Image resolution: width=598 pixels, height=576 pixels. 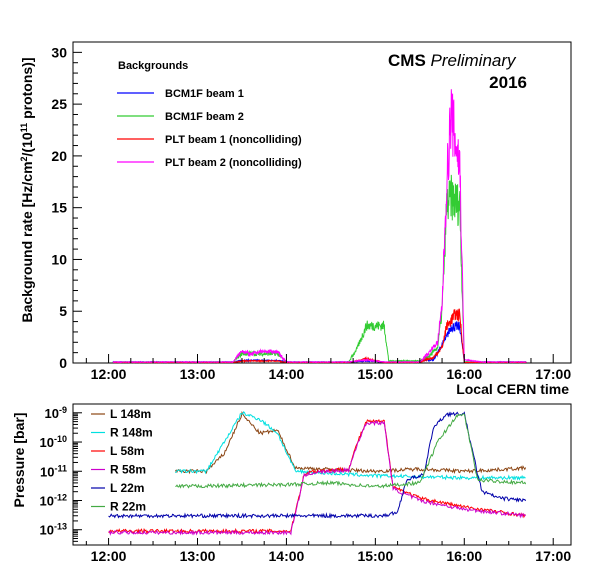 I want to click on bottom-y-axis: 10-13 10-12 10-11 10-10 10-9, so click(x=61, y=474).